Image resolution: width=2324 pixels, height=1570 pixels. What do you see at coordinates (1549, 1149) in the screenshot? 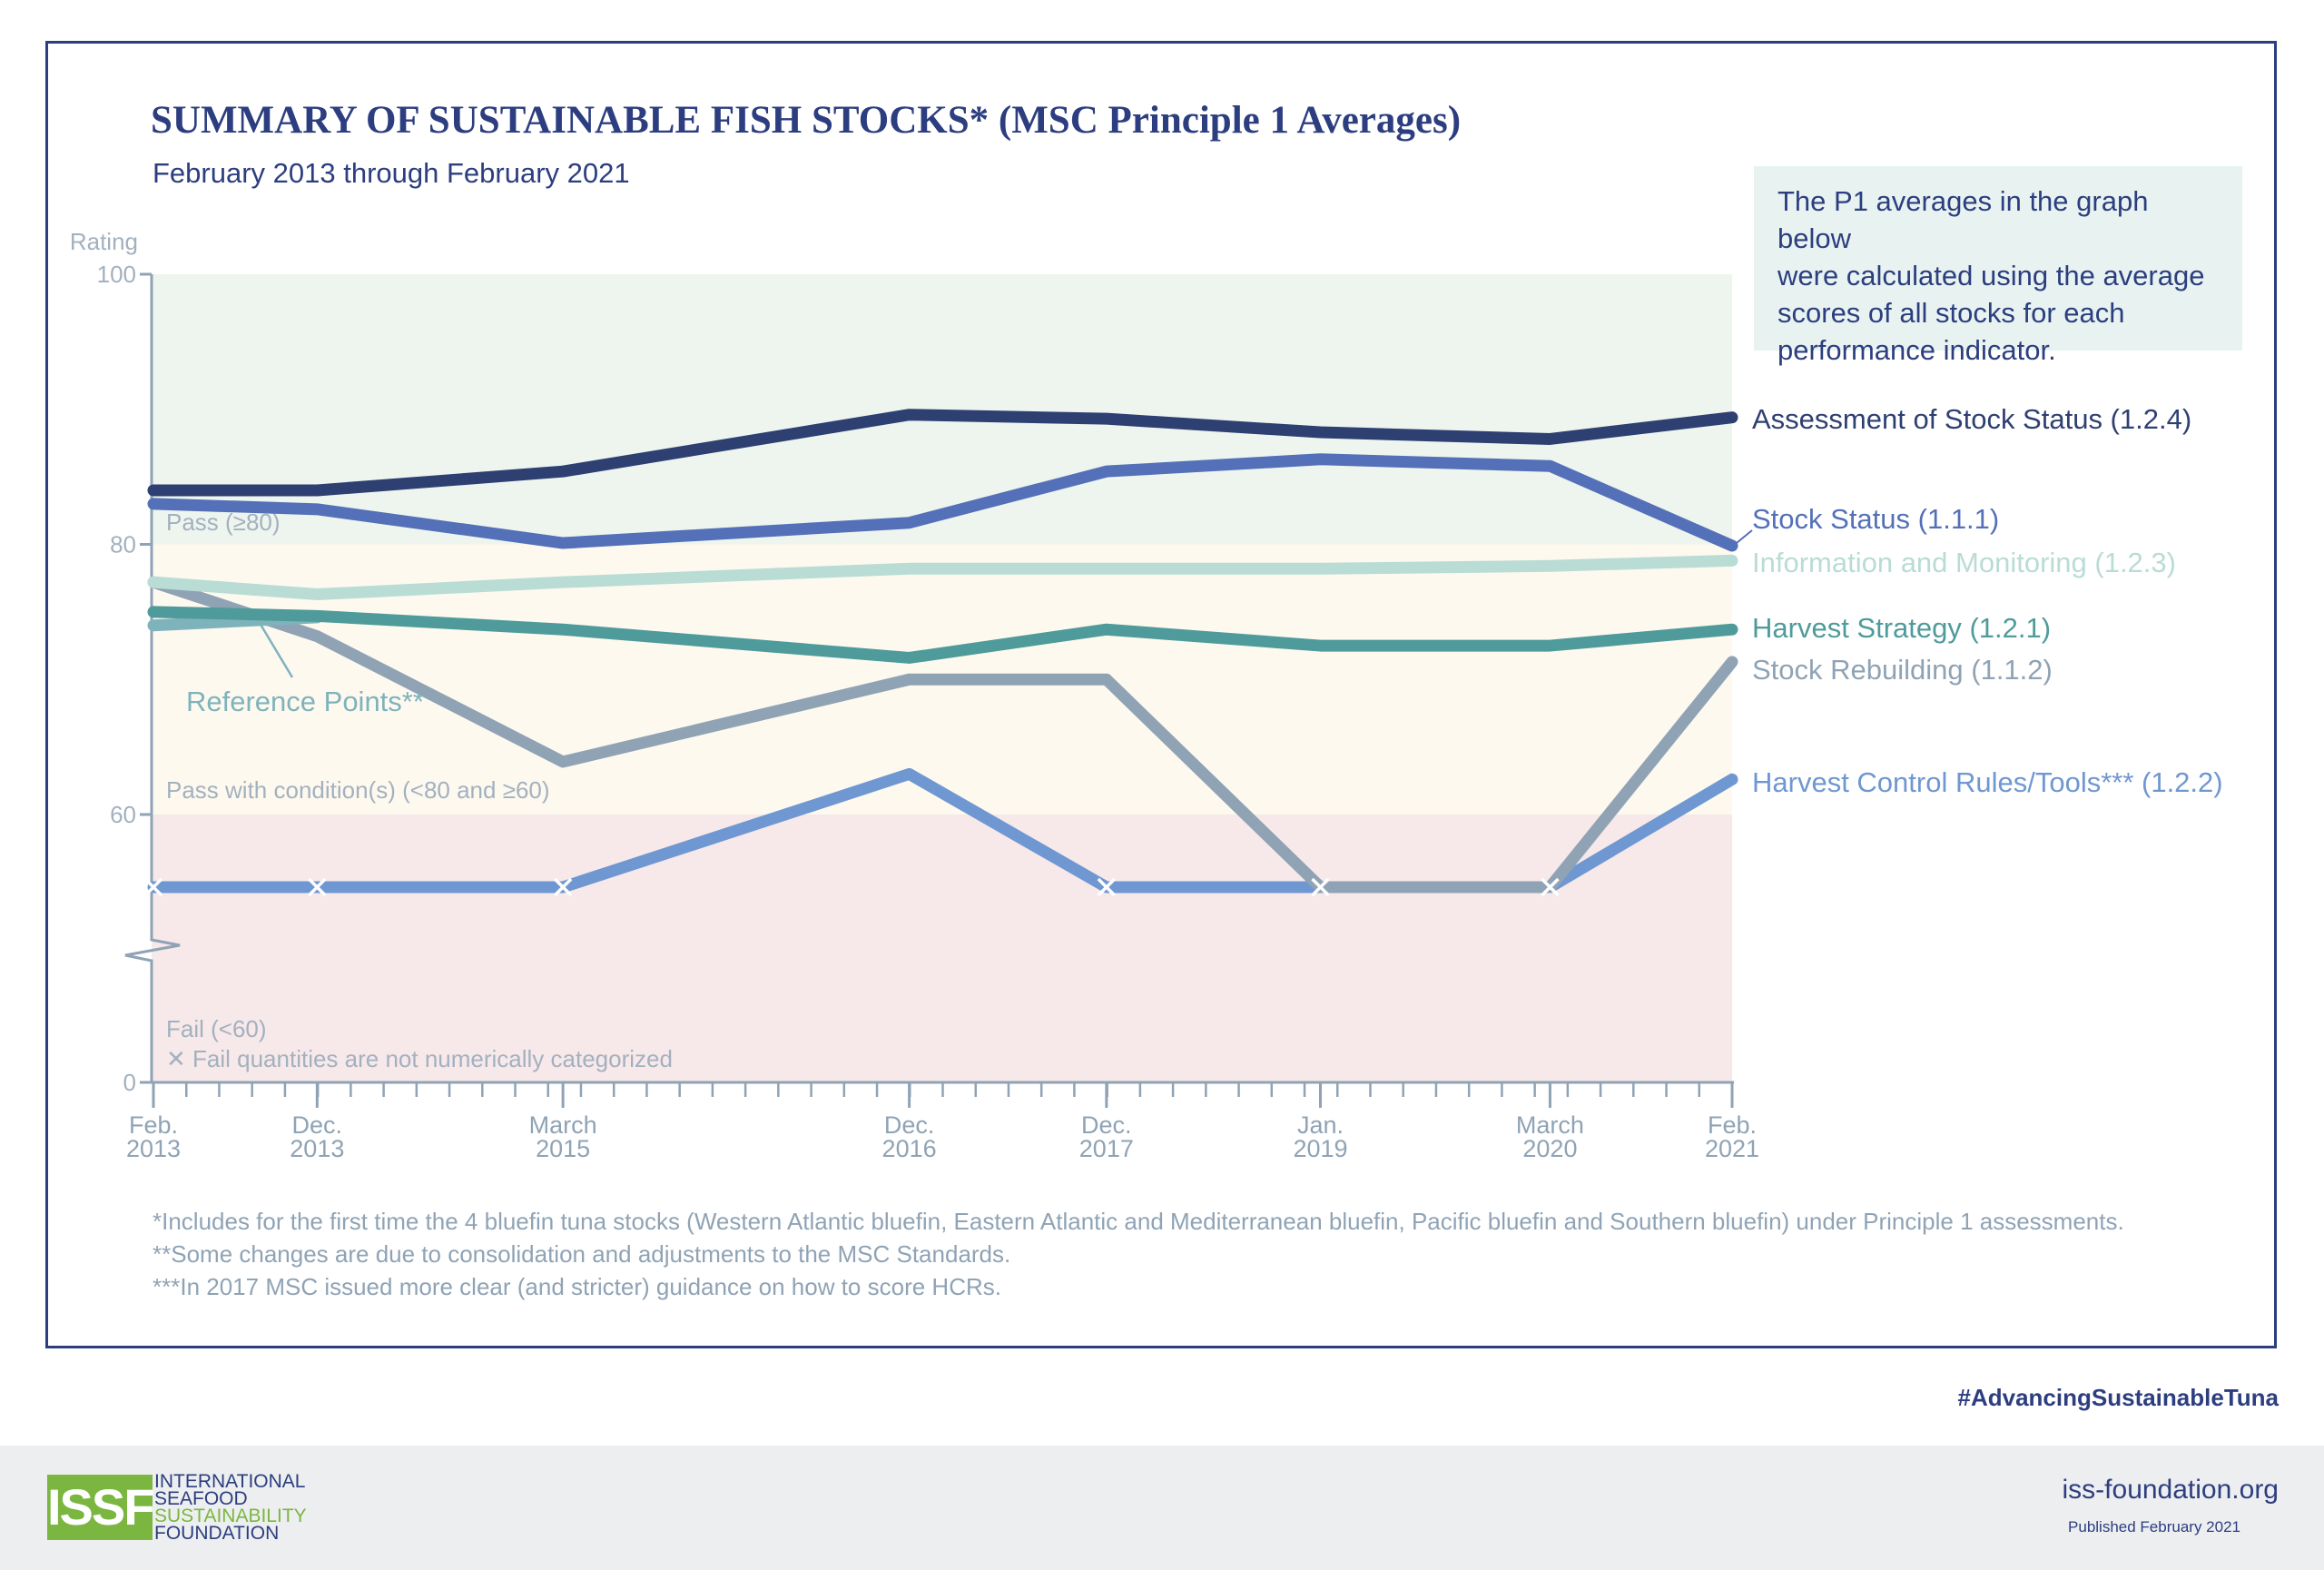
I see `x-tick-label: 2020` at bounding box center [1549, 1149].